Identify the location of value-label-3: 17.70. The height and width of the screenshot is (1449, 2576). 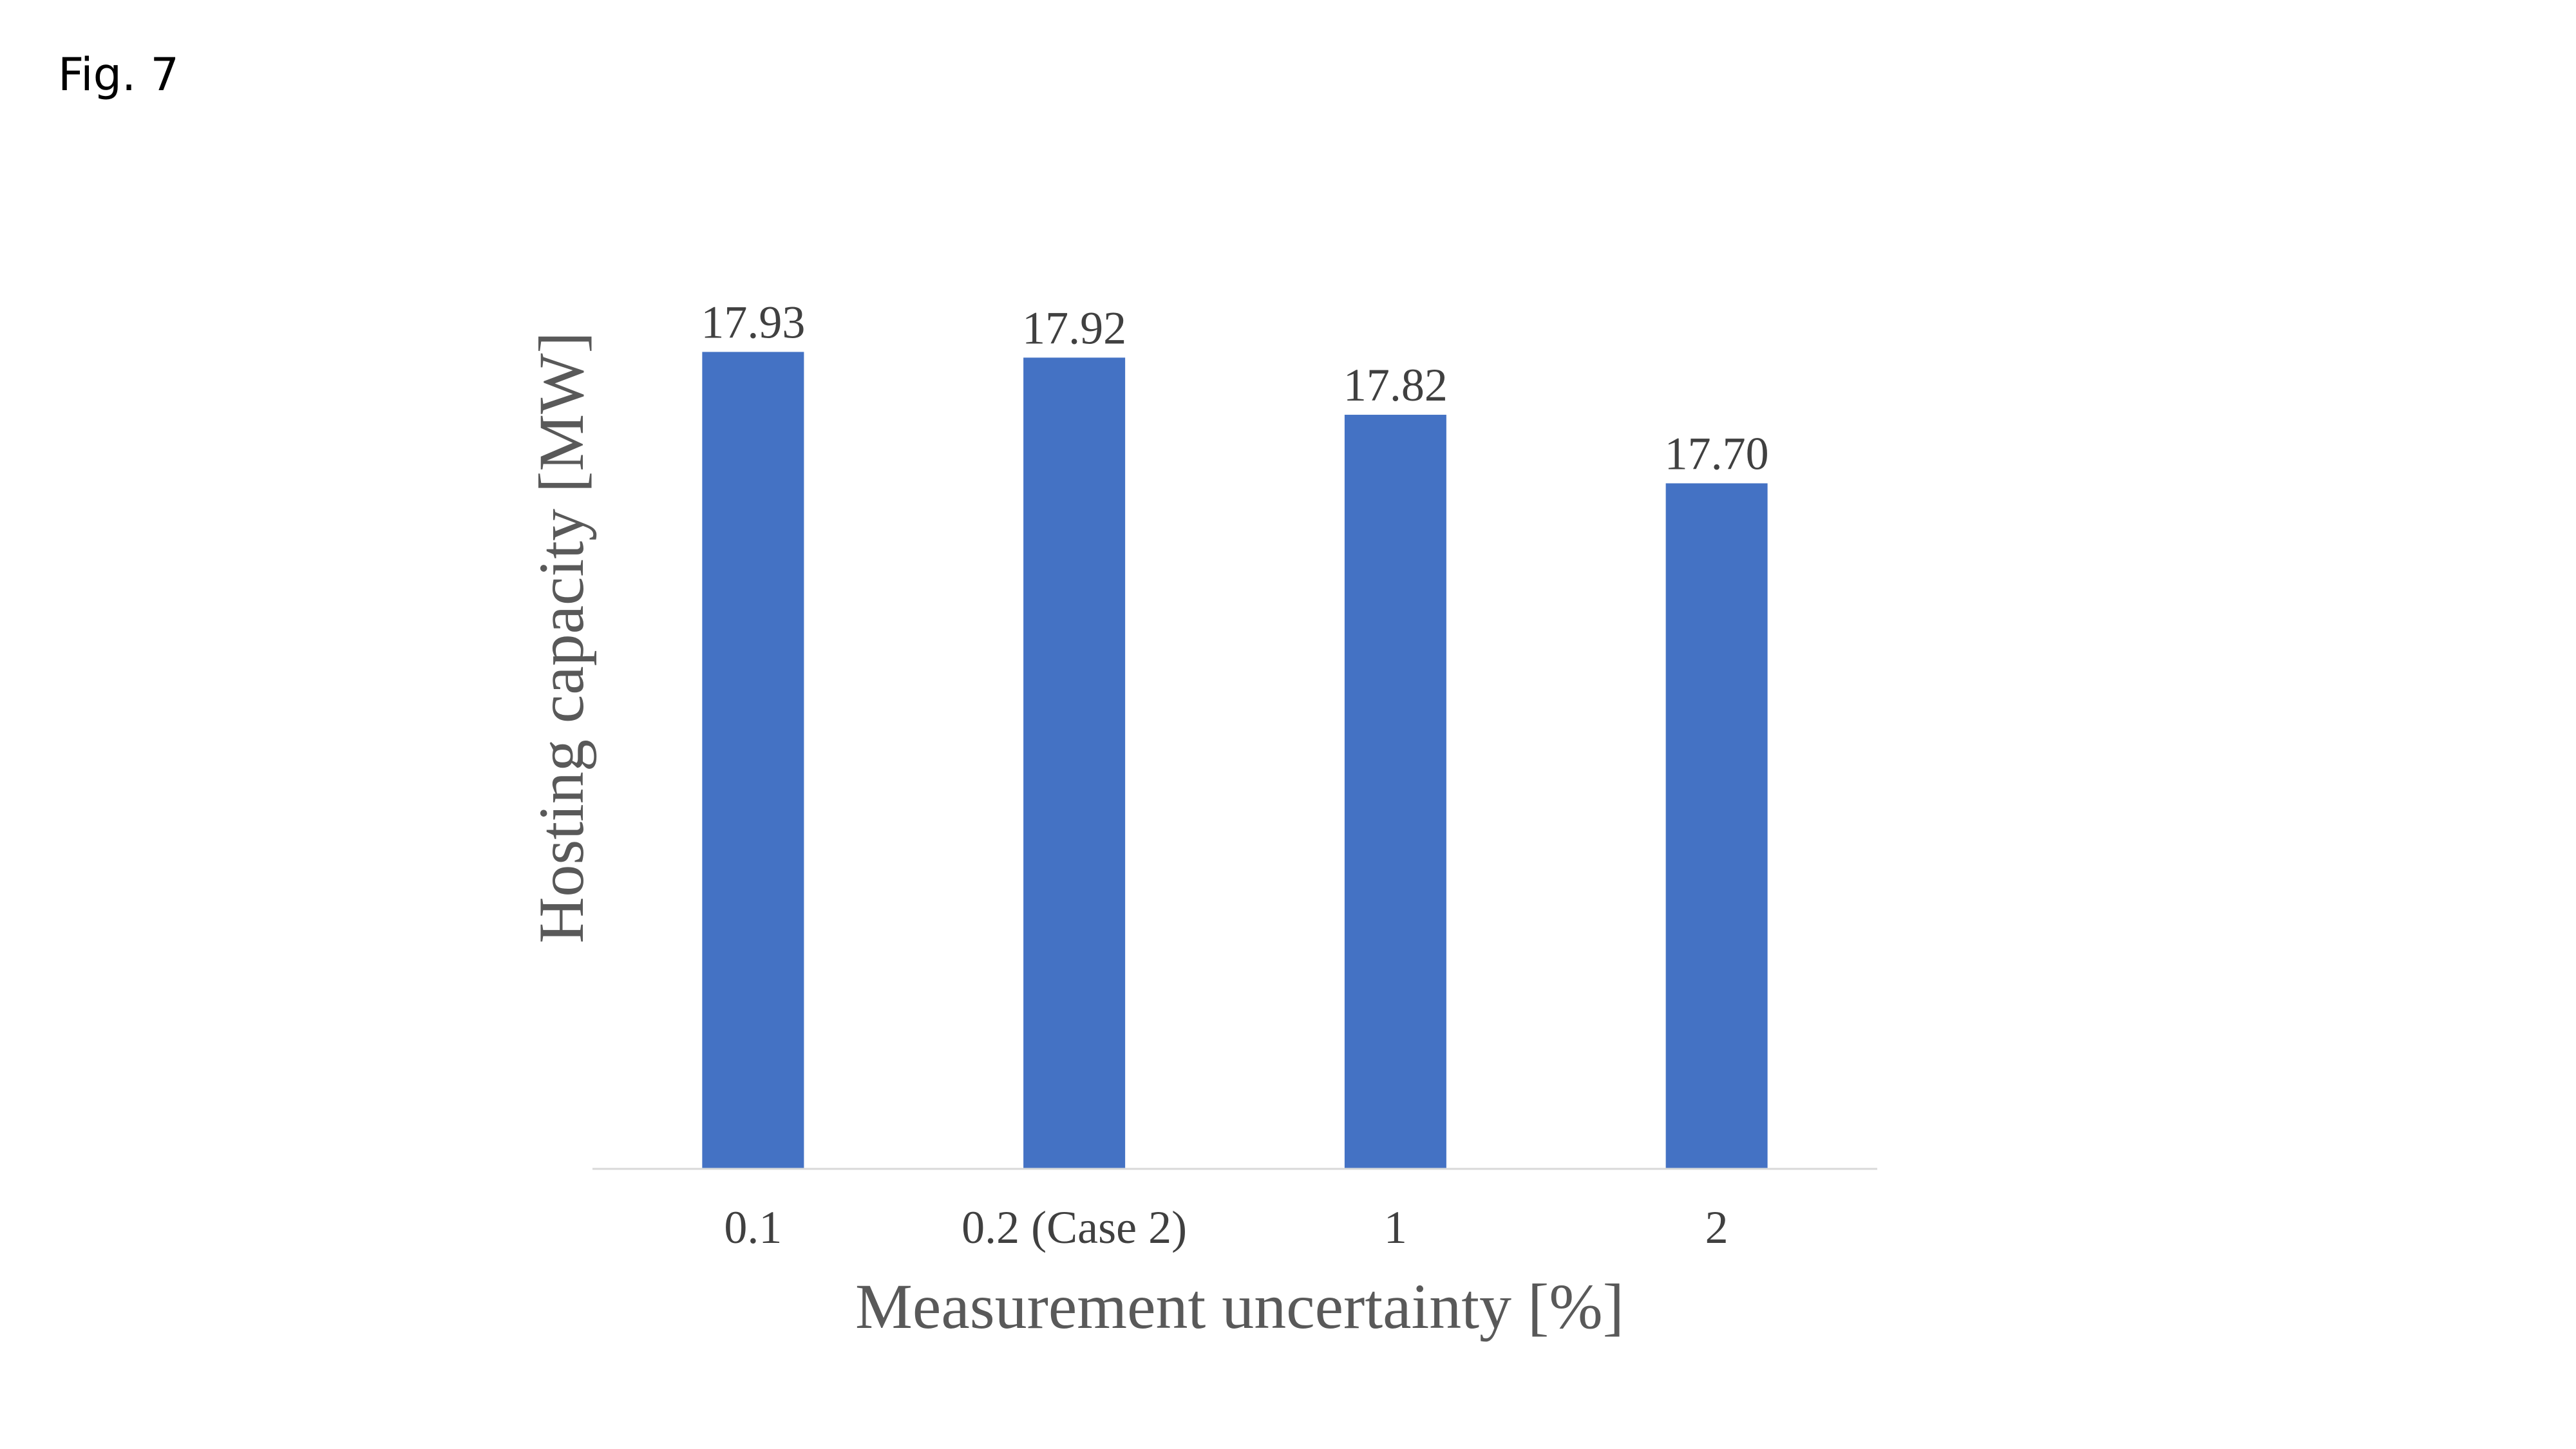
(1717, 453).